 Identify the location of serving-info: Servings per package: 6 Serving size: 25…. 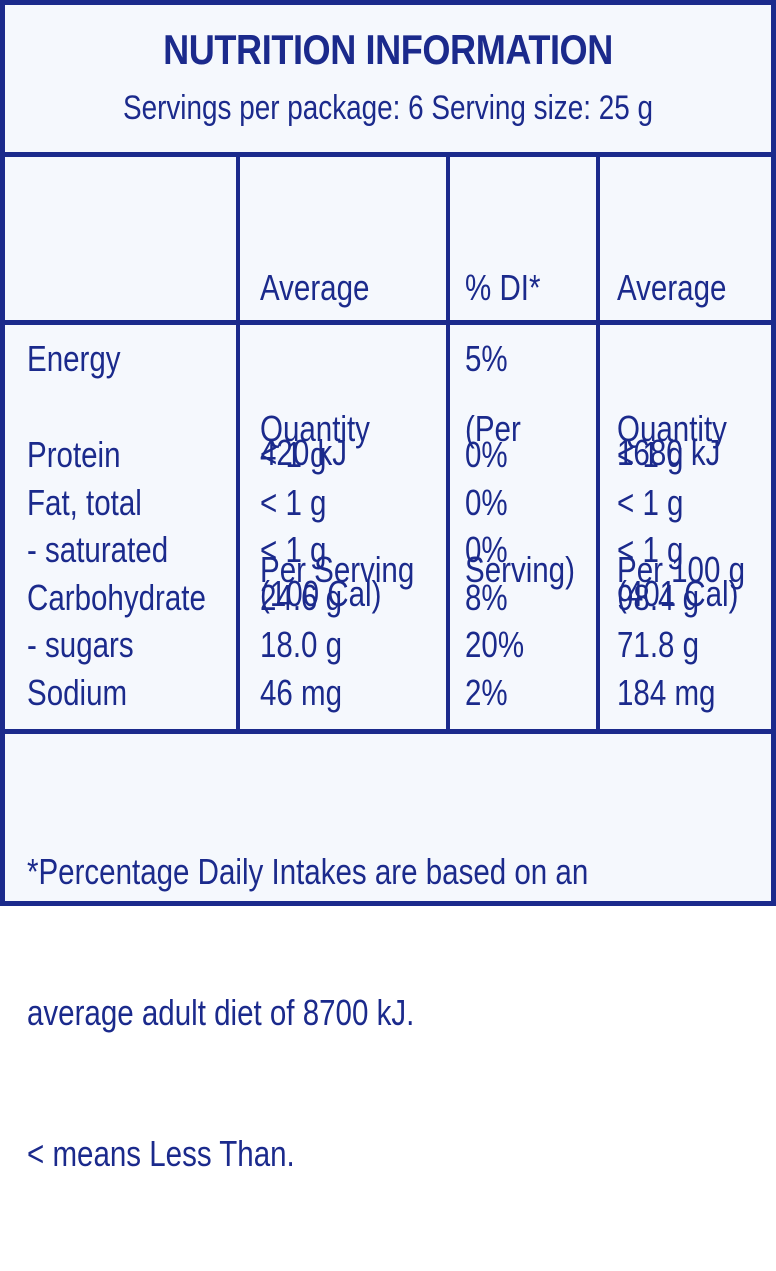
(388, 108).